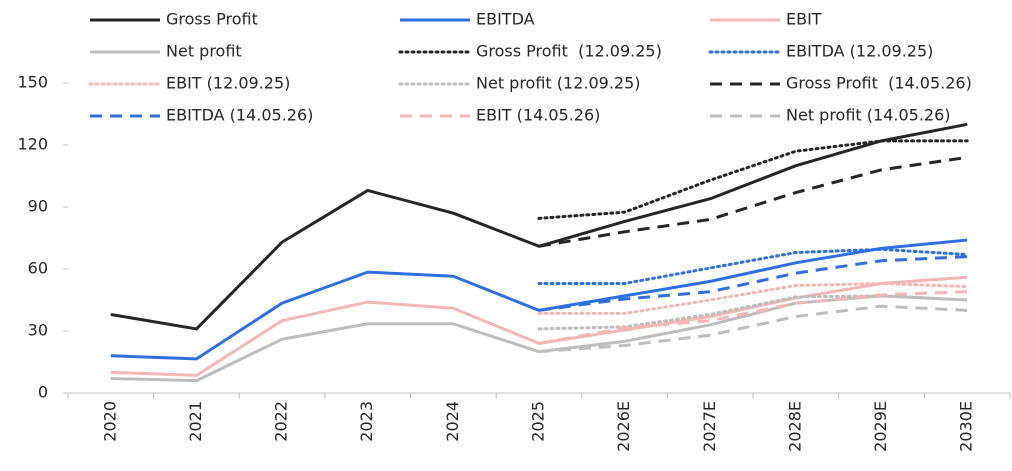 The height and width of the screenshot is (471, 1012). What do you see at coordinates (38, 206) in the screenshot?
I see `y-tick-label: 90` at bounding box center [38, 206].